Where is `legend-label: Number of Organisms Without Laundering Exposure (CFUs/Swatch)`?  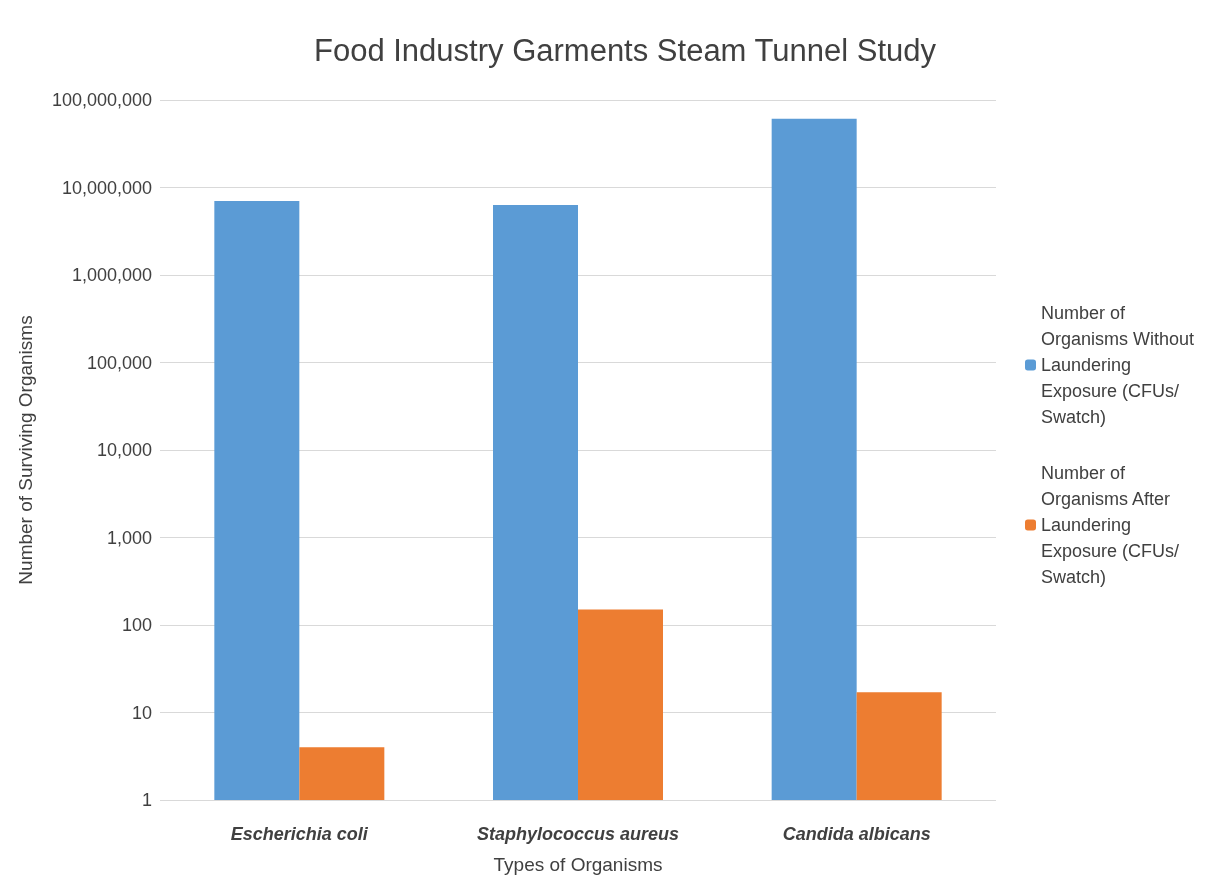 legend-label: Number of Organisms Without Laundering Exposure (CFUs/Swatch) is located at coordinates (1120, 365).